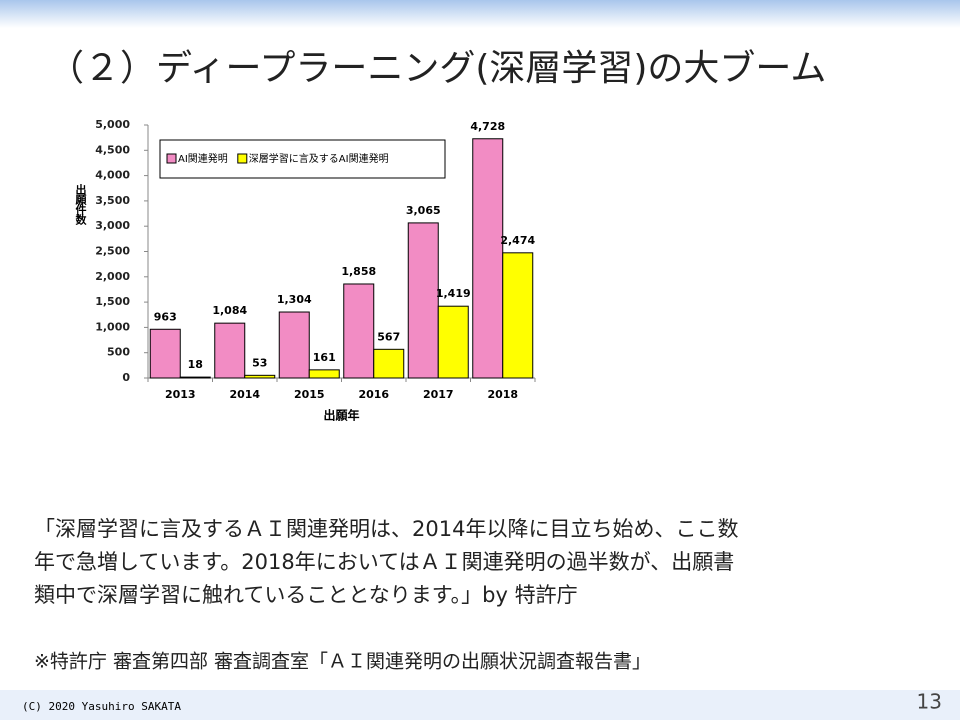  I want to click on top-band, so click(480, 14).